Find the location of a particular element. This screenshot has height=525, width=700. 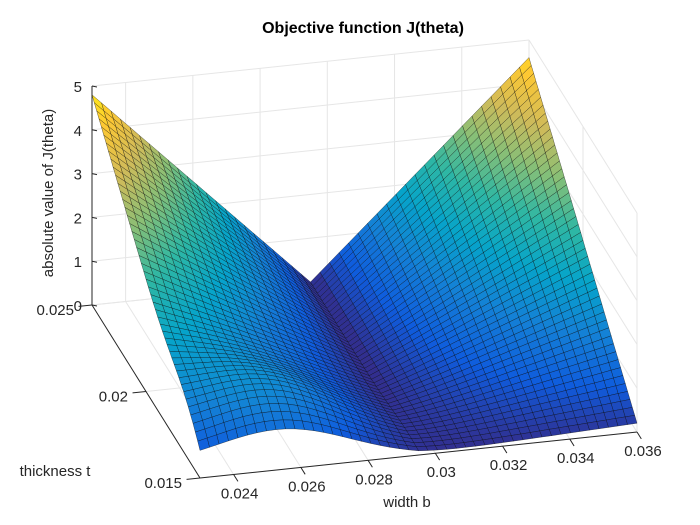

z-tick-label: 4 is located at coordinates (78, 131).